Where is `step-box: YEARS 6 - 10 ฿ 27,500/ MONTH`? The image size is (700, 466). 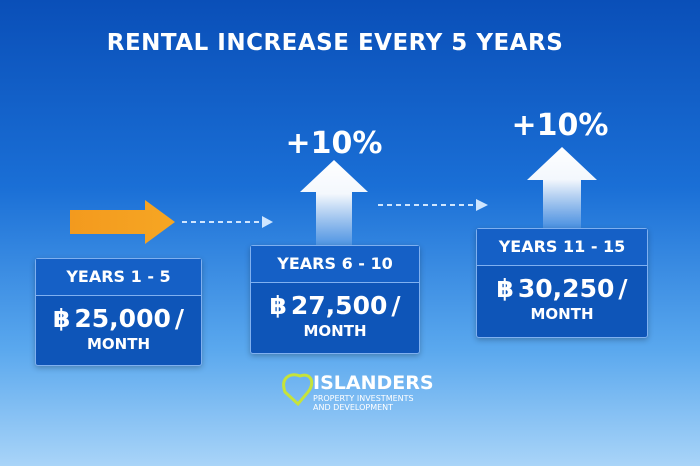 step-box: YEARS 6 - 10 ฿ 27,500/ MONTH is located at coordinates (335, 299).